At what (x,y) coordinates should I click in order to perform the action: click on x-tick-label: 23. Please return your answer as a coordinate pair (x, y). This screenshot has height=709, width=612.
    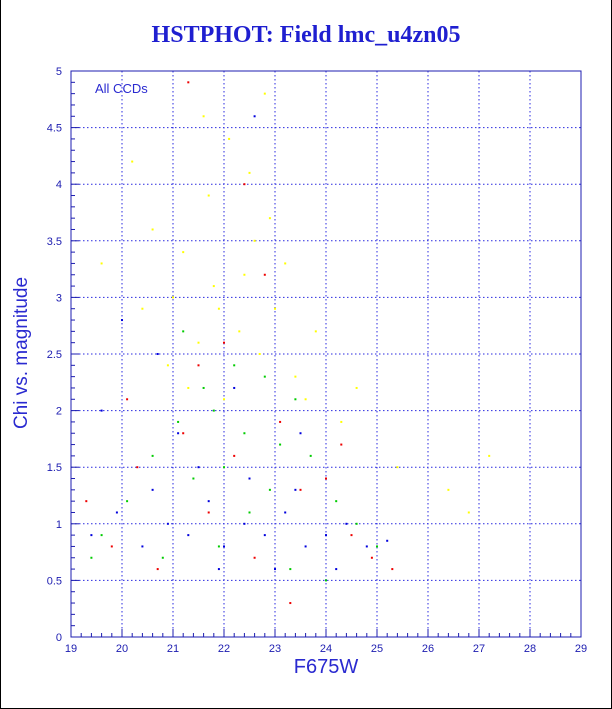
    Looking at the image, I should click on (275, 649).